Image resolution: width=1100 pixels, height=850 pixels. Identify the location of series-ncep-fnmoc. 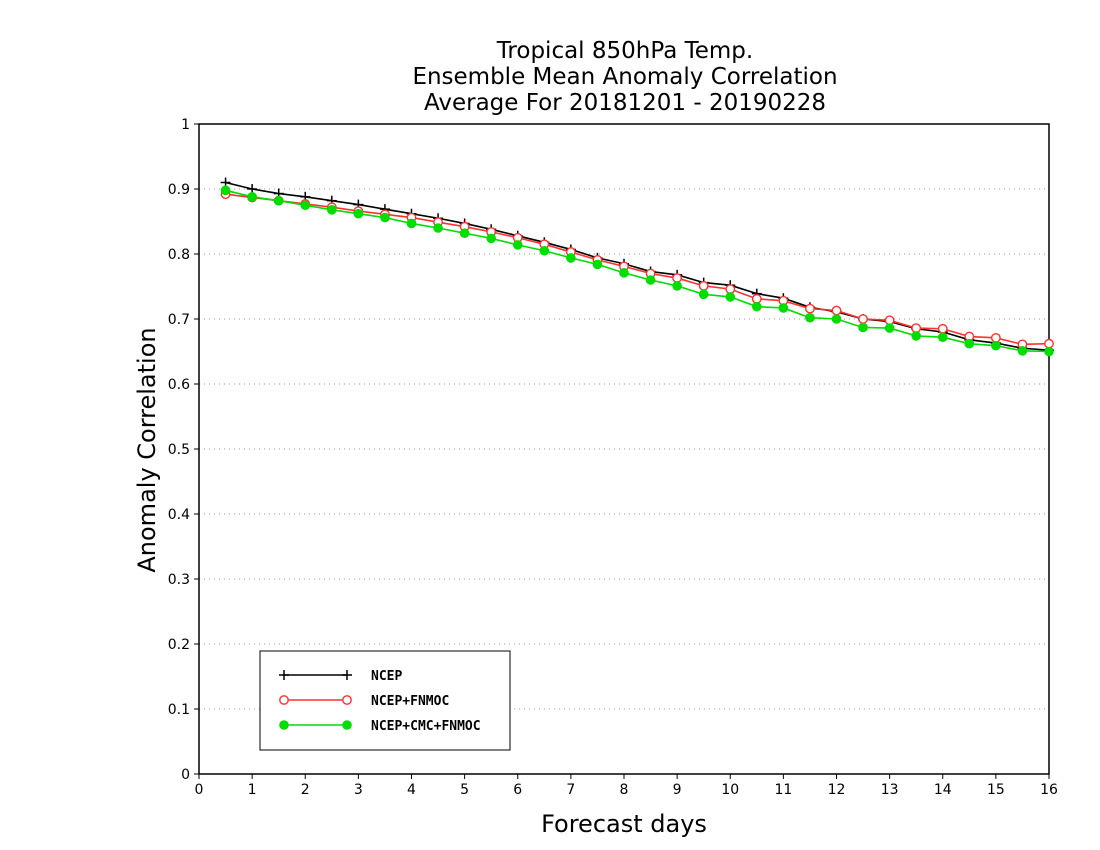
(637, 269).